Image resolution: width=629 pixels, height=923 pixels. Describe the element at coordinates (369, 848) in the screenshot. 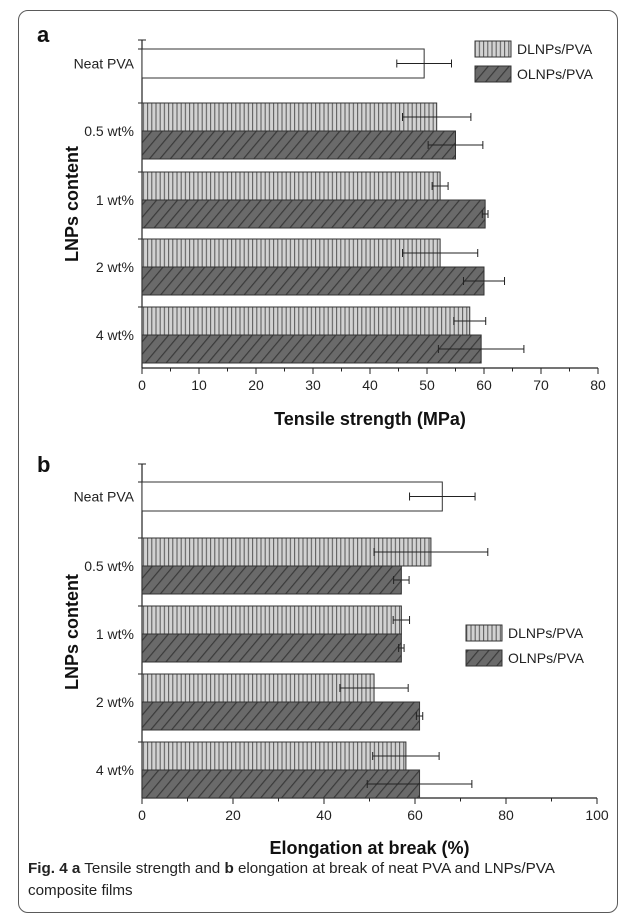

I see `x-axis-title: Elongation at break (%)` at that location.